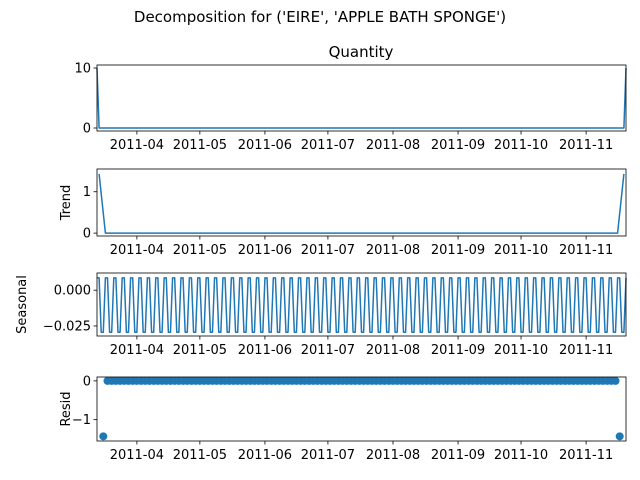 Image resolution: width=640 pixels, height=480 pixels. Describe the element at coordinates (200, 250) in the screenshot. I see `trend-xtick-label: 2011-05` at that location.